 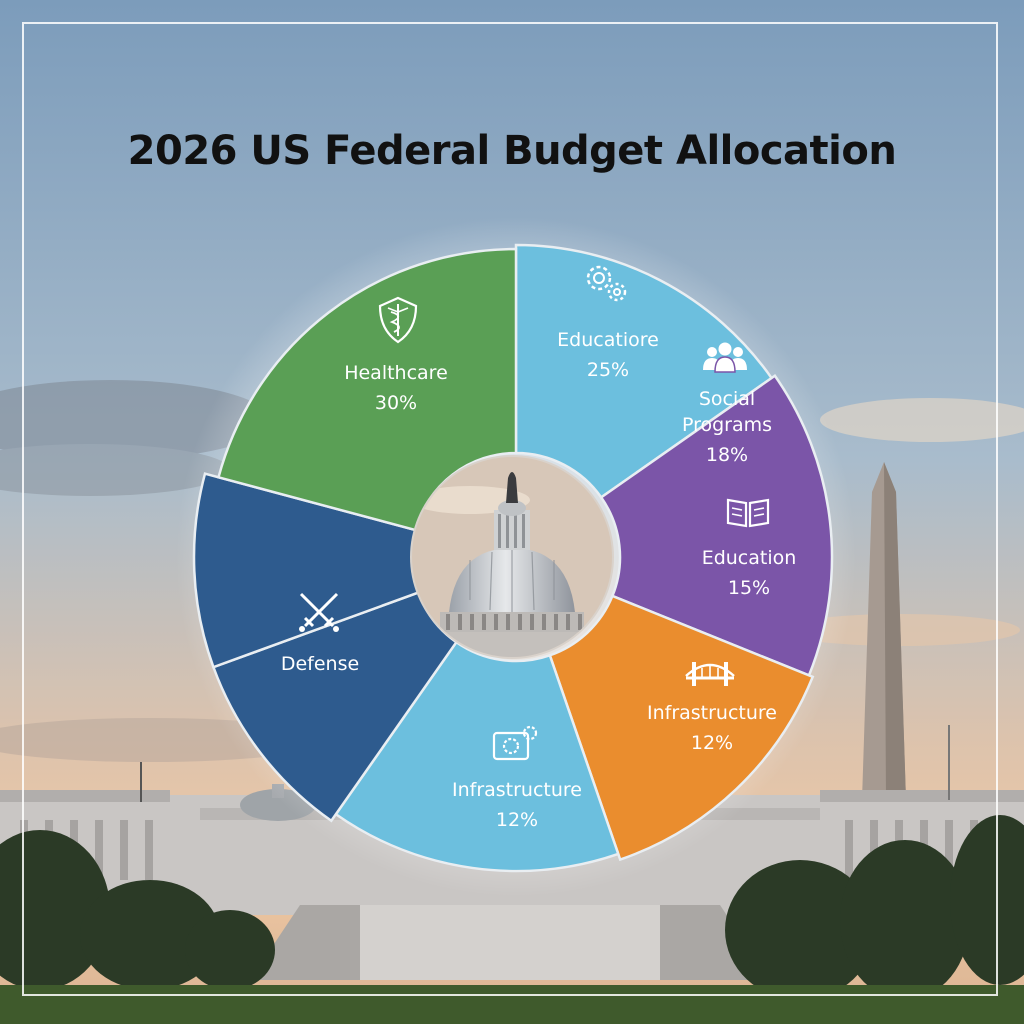 What do you see at coordinates (710, 674) in the screenshot?
I see `bridge-icon` at bounding box center [710, 674].